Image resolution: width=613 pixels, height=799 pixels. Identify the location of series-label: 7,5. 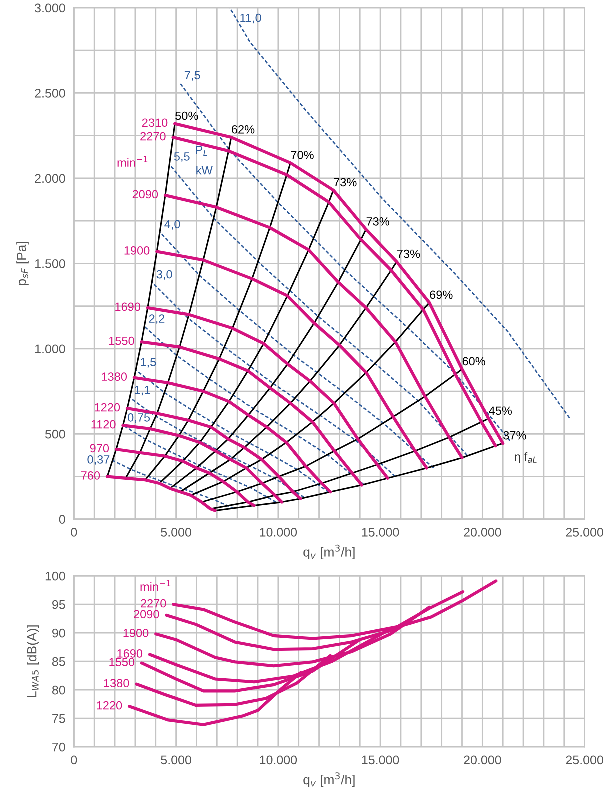
(192, 76).